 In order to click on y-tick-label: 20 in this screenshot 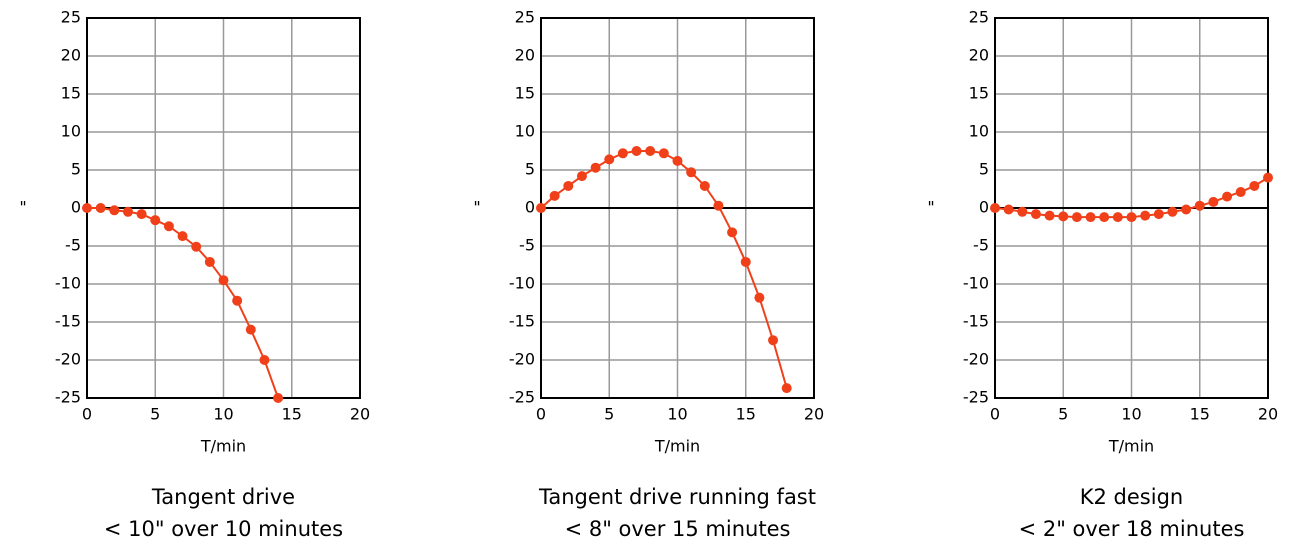, I will do `click(979, 55)`.